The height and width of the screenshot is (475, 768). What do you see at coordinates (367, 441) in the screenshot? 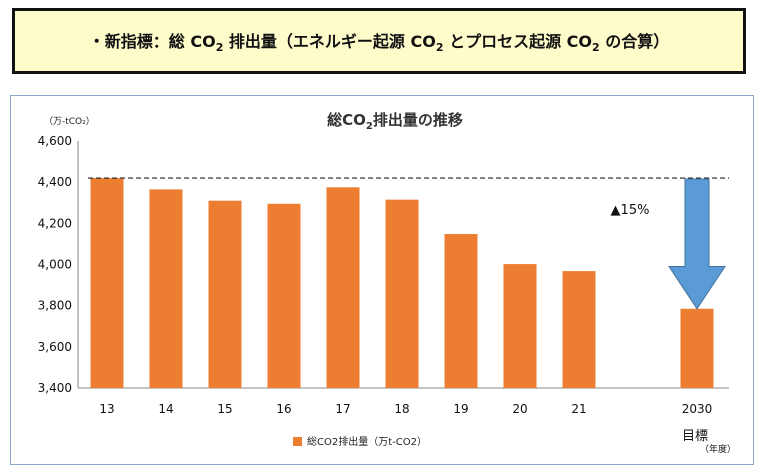
I see `legend-label: 総CO2排出量（万t-CO2）` at bounding box center [367, 441].